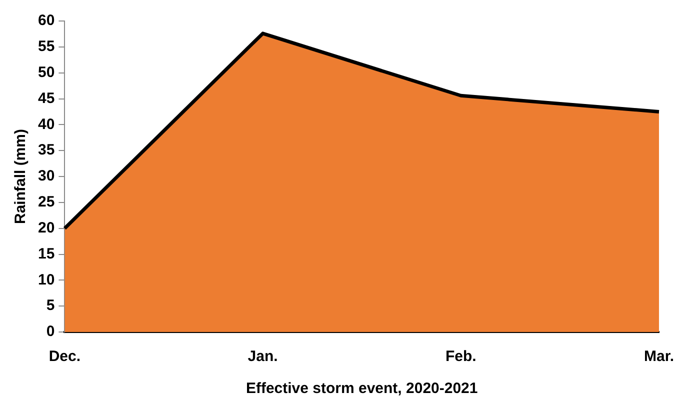  Describe the element at coordinates (362, 389) in the screenshot. I see `x-axis-title: Effective storm event, 2020-2021` at that location.